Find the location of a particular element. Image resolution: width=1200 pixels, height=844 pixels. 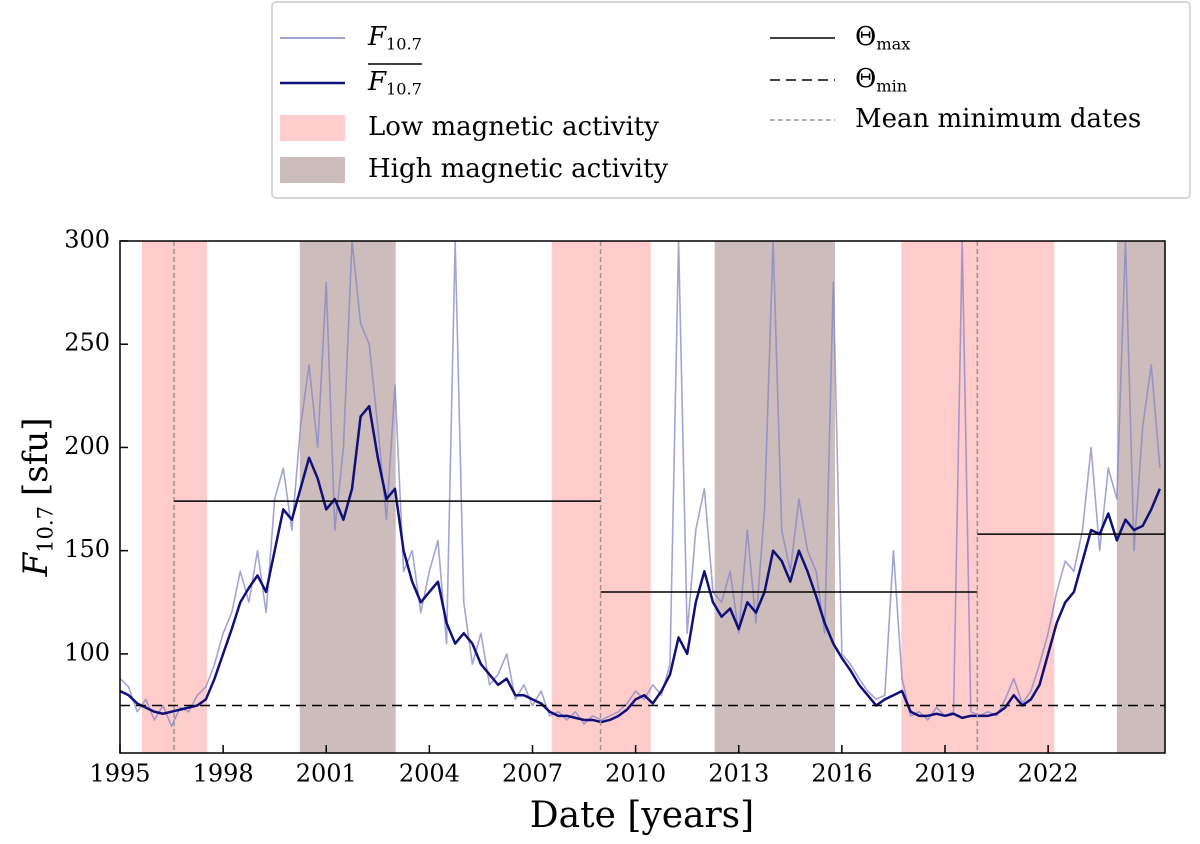

legend-label: Low magnetic activity is located at coordinates (513, 127).